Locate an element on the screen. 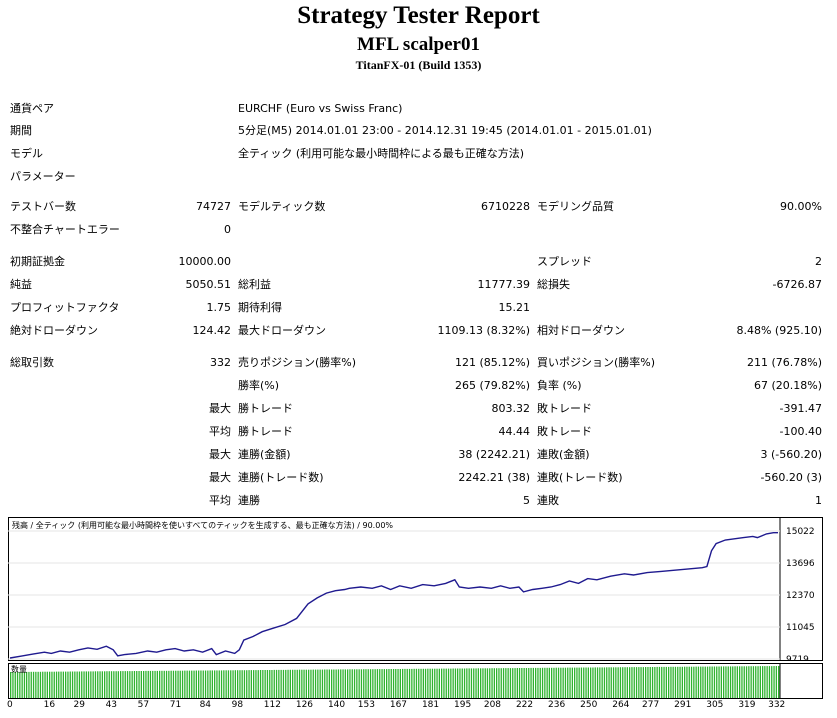 The height and width of the screenshot is (718, 837). server-build: TitanFX-01 (Build 1353) is located at coordinates (418, 65).